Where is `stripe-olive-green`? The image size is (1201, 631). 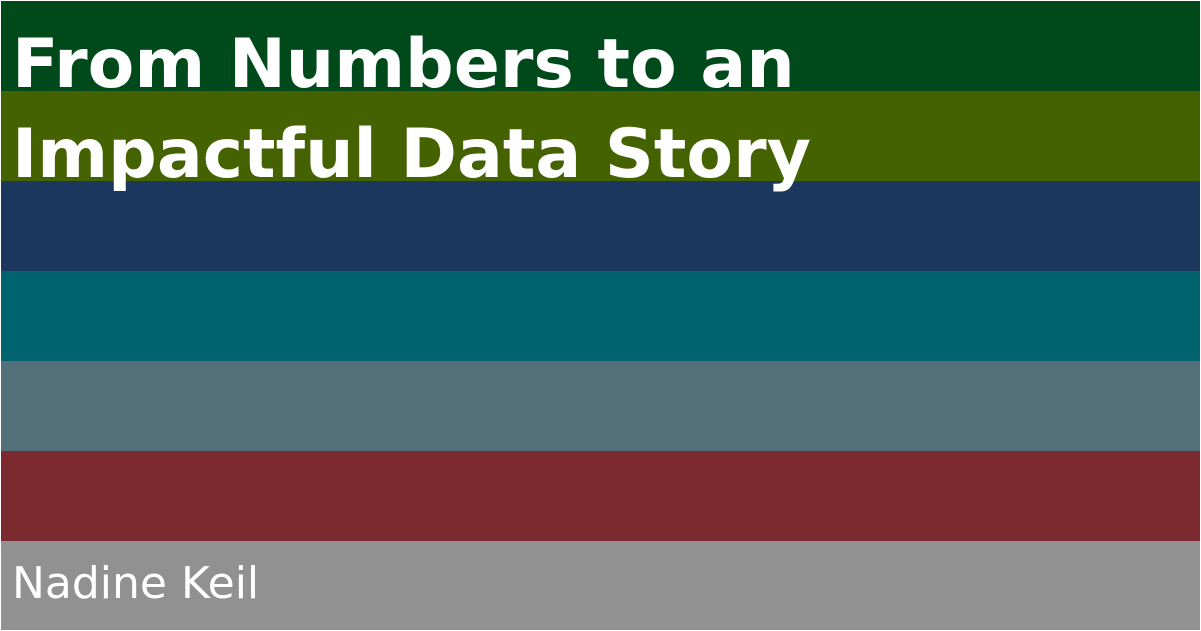 stripe-olive-green is located at coordinates (600, 136).